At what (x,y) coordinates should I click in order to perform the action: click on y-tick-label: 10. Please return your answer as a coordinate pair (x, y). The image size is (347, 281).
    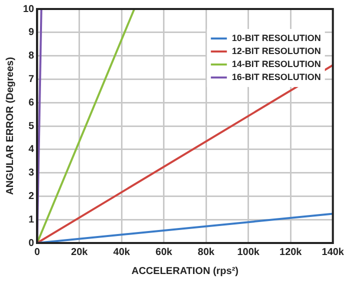
    Looking at the image, I should click on (29, 9).